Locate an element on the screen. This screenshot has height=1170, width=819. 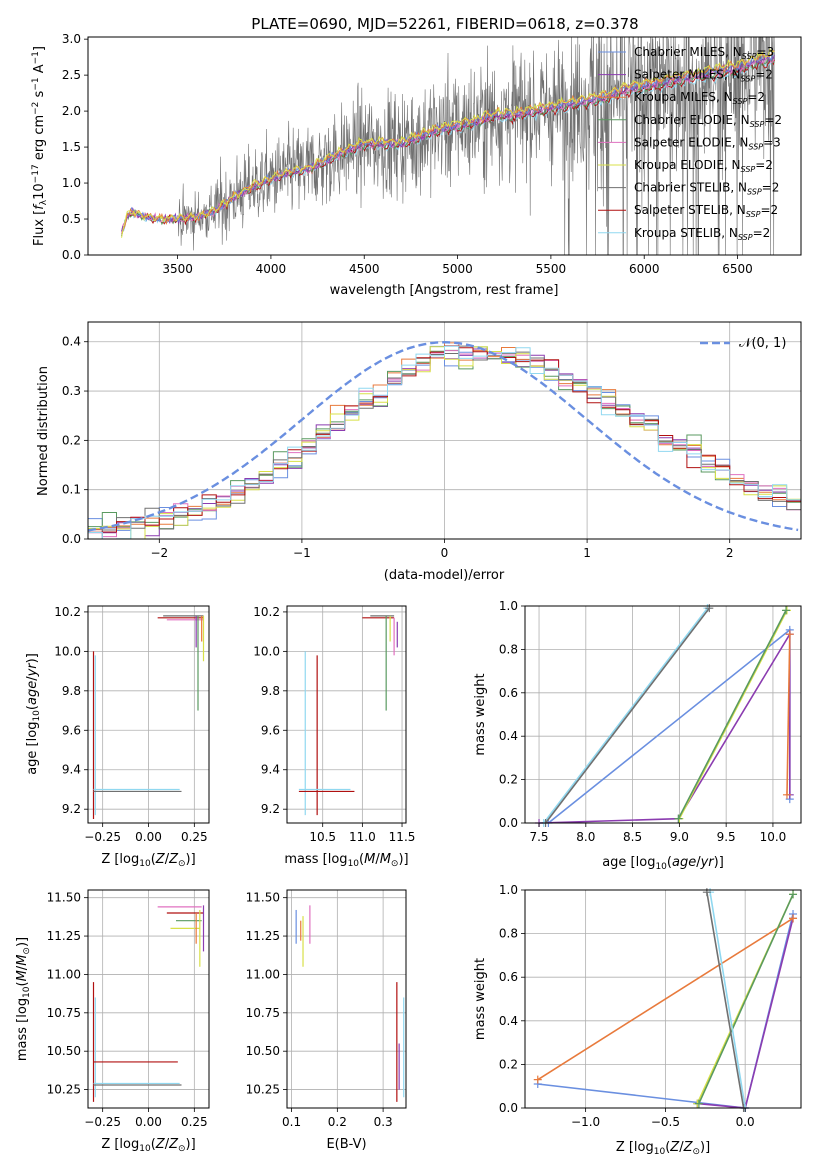
x-axis-label: mass [log10(M/M⊙)] is located at coordinates (346, 860).